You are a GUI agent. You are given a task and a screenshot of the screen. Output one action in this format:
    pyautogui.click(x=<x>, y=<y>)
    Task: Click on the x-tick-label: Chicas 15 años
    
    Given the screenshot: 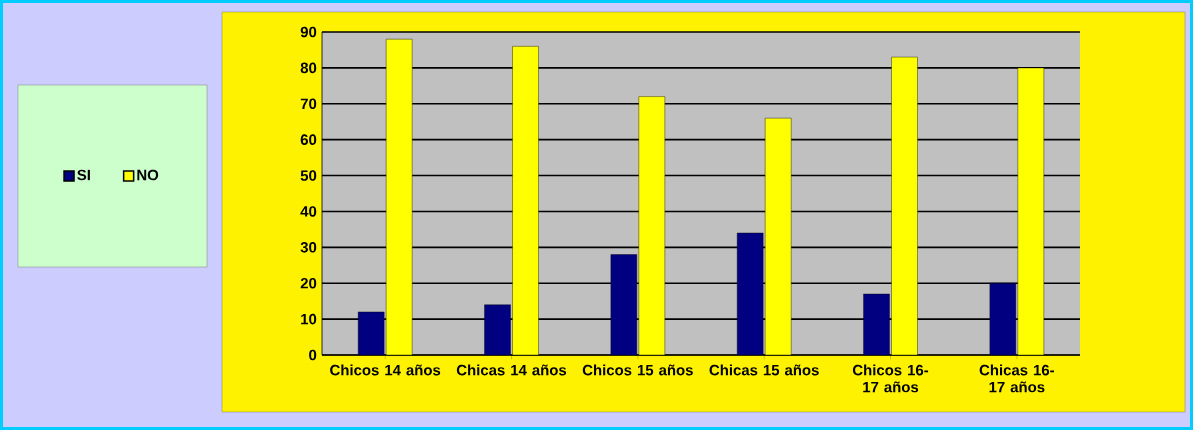 What is the action you would take?
    pyautogui.click(x=764, y=370)
    